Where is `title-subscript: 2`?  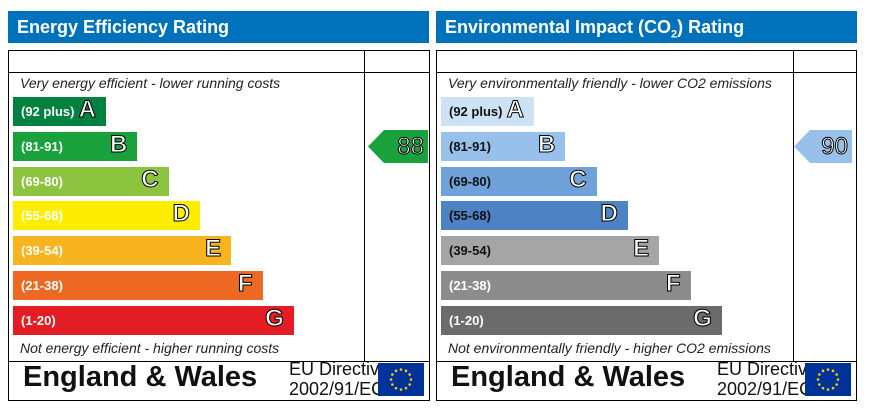 title-subscript: 2 is located at coordinates (674, 34).